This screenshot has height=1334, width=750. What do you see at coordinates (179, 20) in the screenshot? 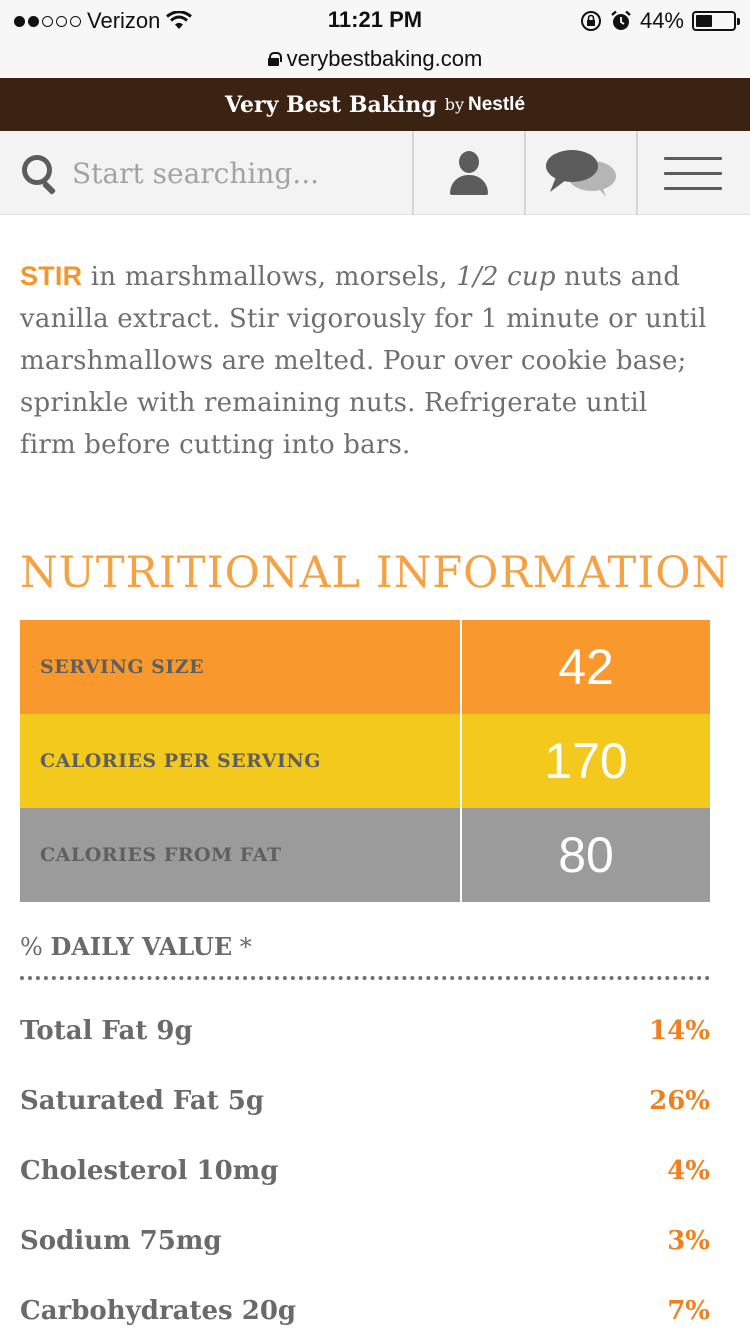
I see `wifi-icon` at bounding box center [179, 20].